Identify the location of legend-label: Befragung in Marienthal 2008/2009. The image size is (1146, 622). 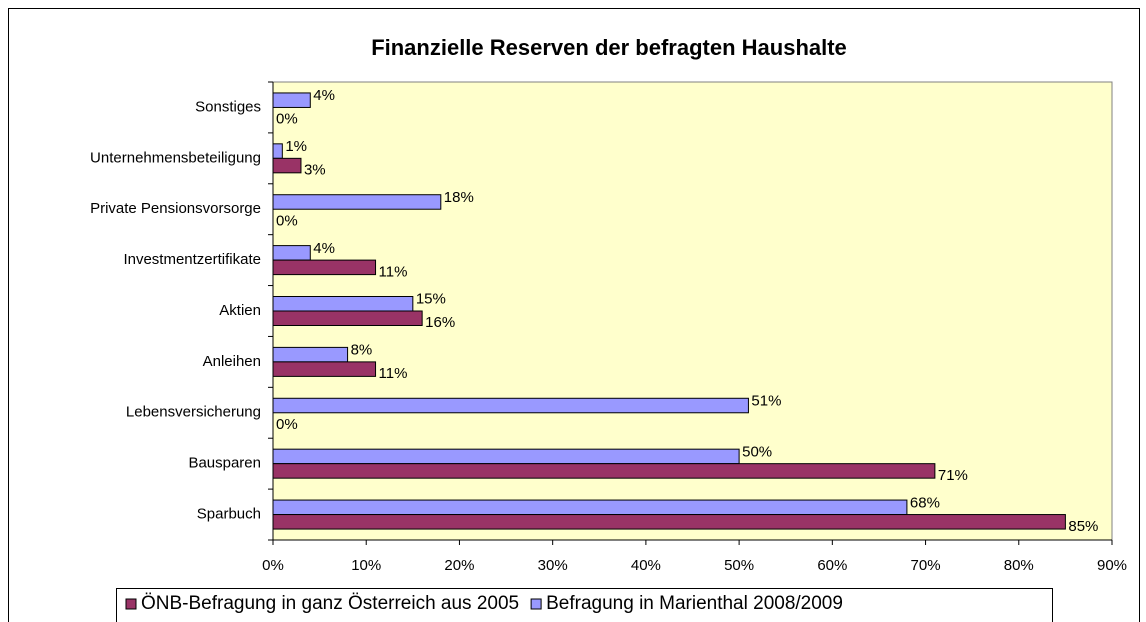
(694, 603).